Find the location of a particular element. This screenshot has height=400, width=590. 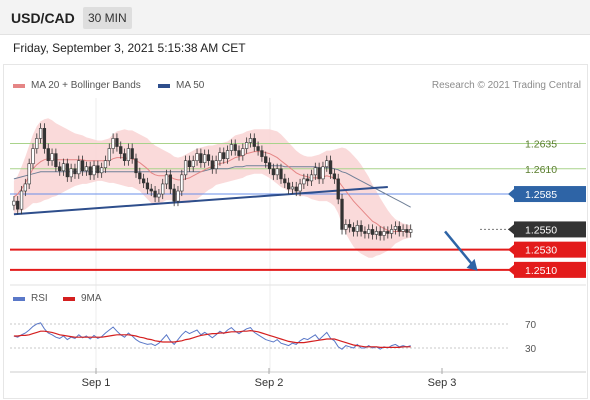

level-label-bg is located at coordinates (550, 229).